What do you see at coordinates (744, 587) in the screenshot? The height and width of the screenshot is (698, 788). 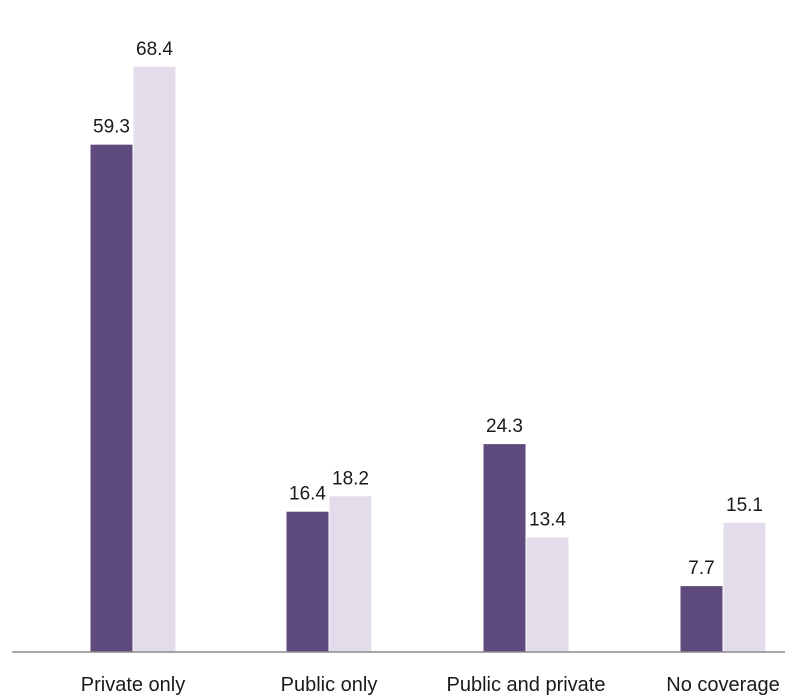 I see `bar-series2-no-coverage` at bounding box center [744, 587].